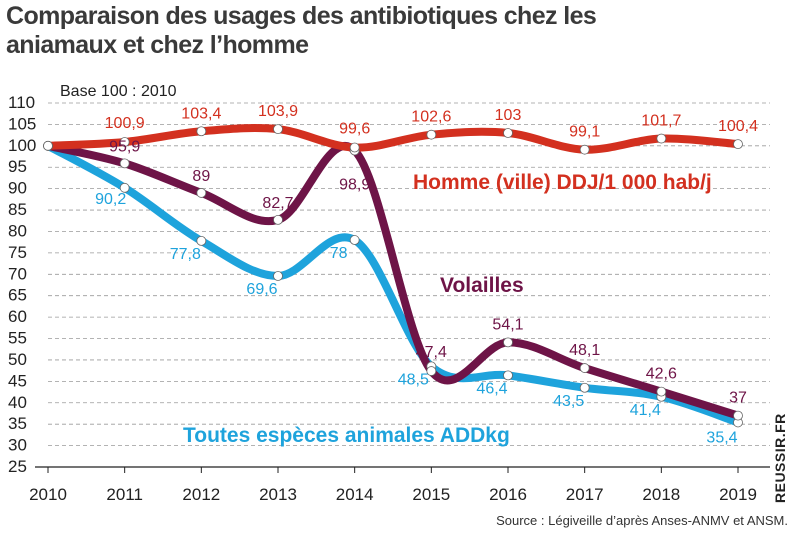 The height and width of the screenshot is (534, 800). Describe the element at coordinates (645, 410) in the screenshot. I see `data-label-all-species: 41,4` at that location.